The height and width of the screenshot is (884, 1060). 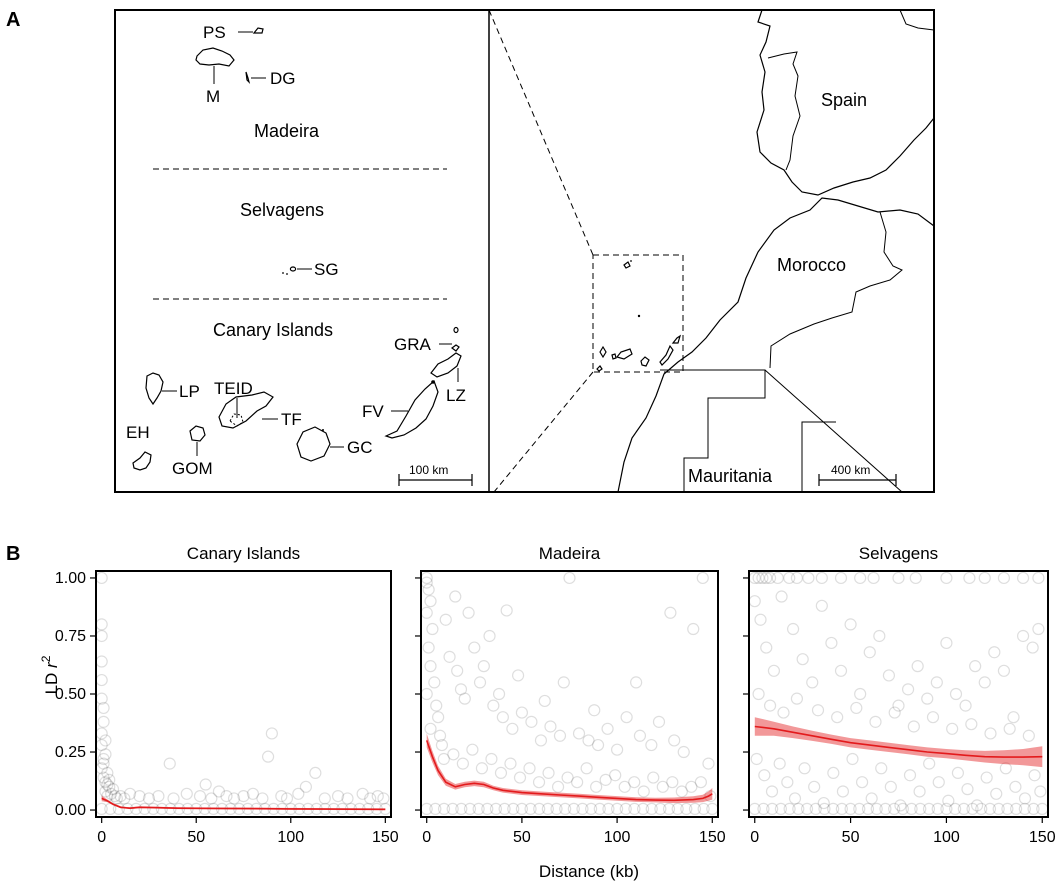 I want to click on panel-a-label: A, so click(x=13, y=20).